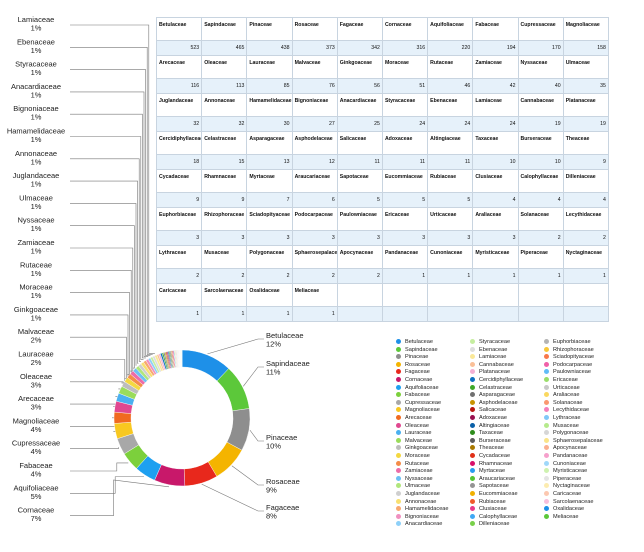 The width and height of the screenshot is (644, 552). Describe the element at coordinates (36, 331) in the screenshot. I see `slice-label-malvaceae: Malvaceae` at that location.